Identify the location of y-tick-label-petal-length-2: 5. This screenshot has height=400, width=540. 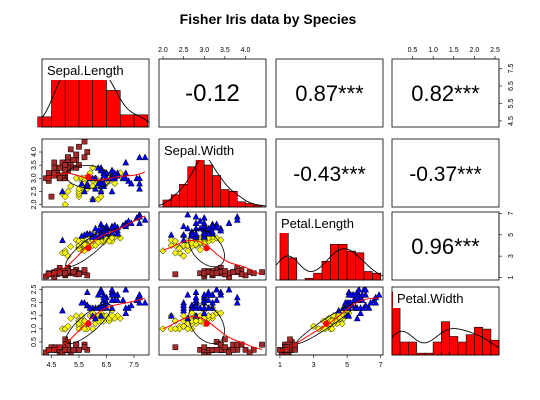
(511, 235).